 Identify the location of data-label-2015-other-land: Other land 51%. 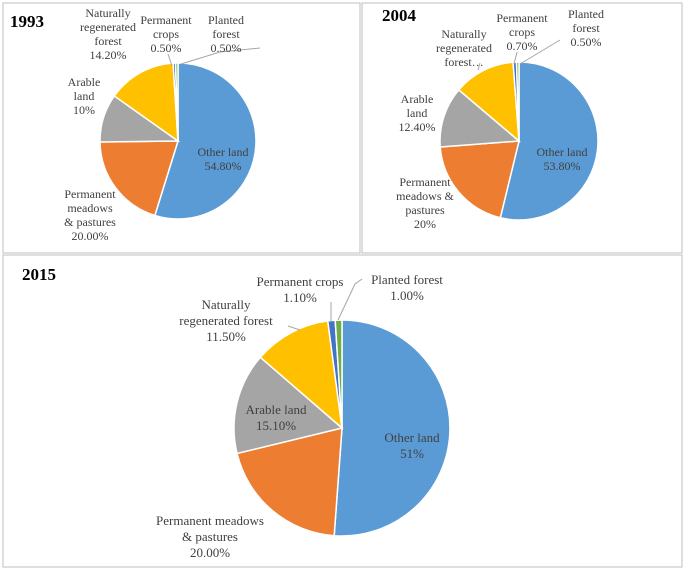
(412, 445).